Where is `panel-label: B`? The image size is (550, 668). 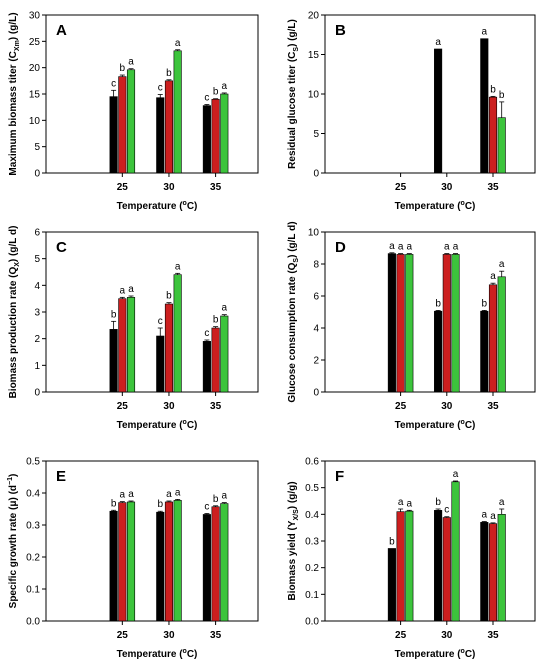 panel-label: B is located at coordinates (340, 30).